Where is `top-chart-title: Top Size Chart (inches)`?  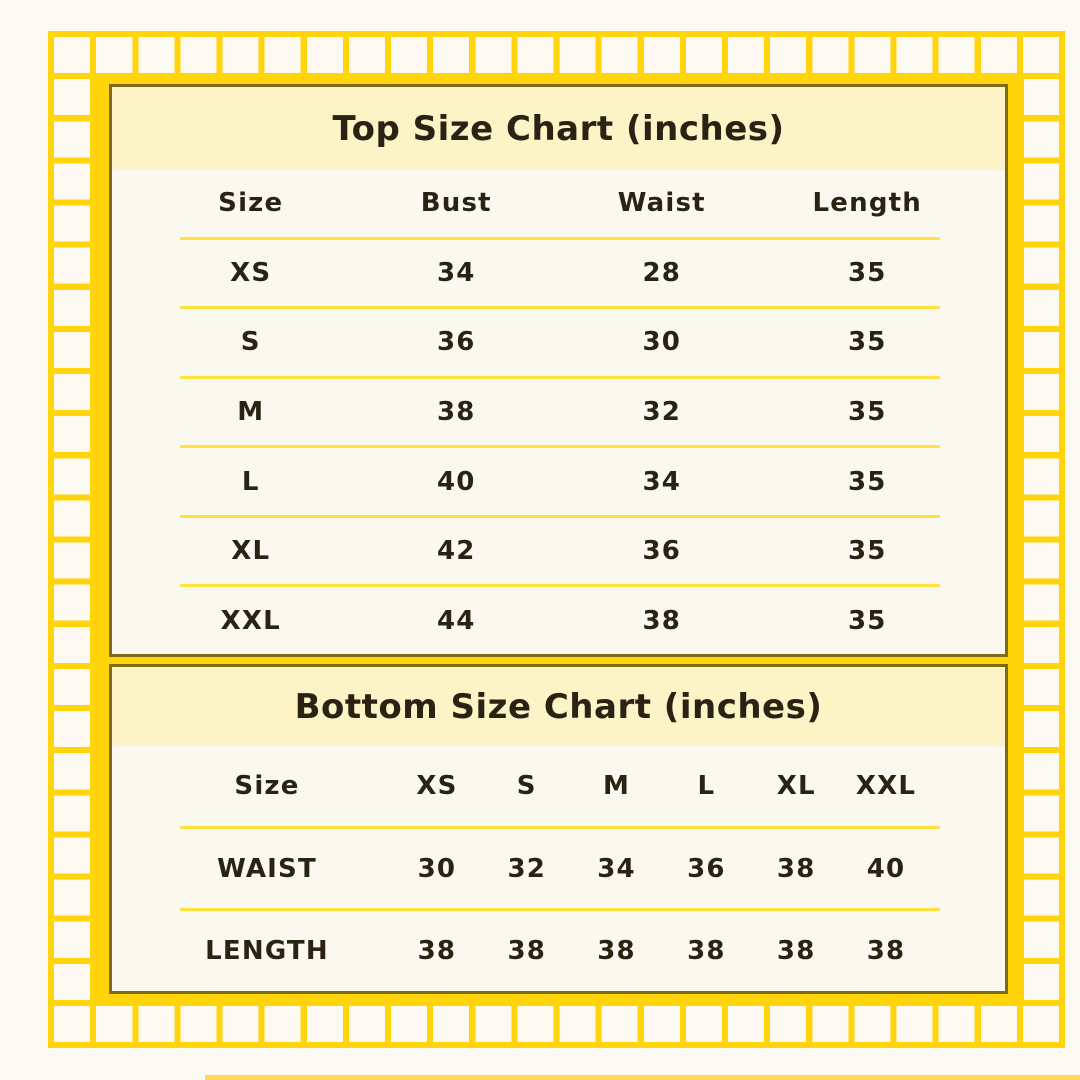 top-chart-title: Top Size Chart (inches) is located at coordinates (558, 128).